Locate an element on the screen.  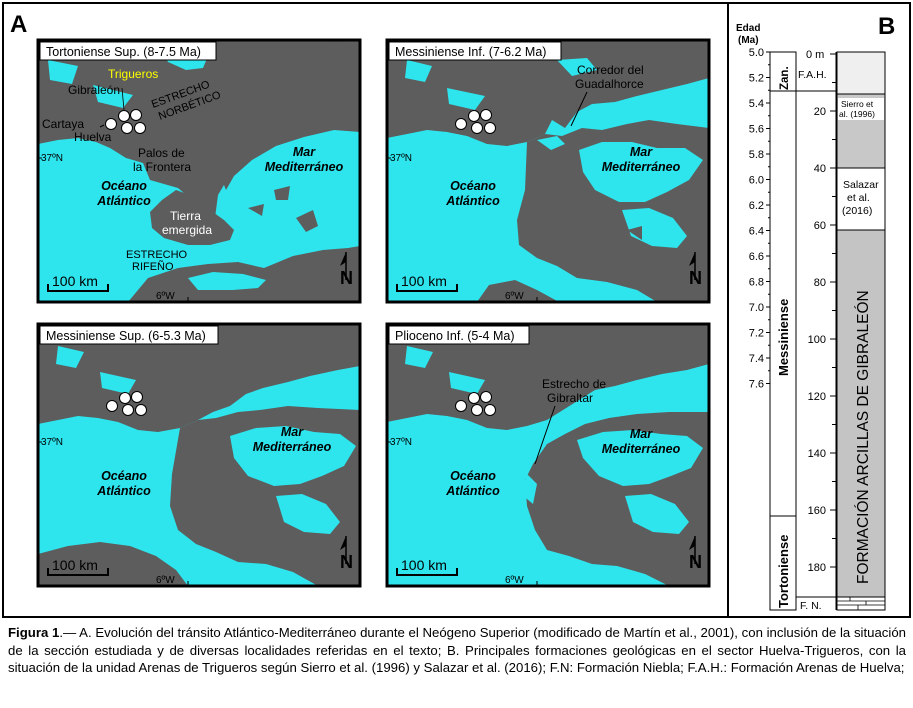
age-tick-label: 6.0 is located at coordinates (756, 181).